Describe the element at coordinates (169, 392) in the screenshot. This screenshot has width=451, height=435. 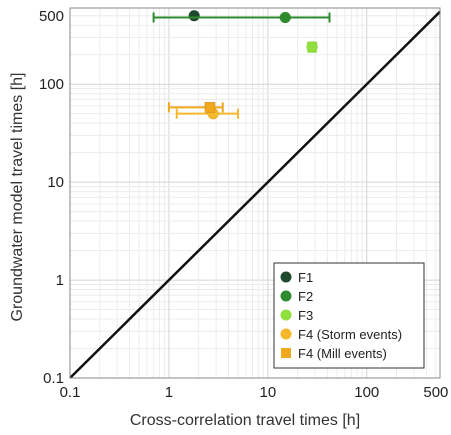
I see `x-tick-label: 1` at that location.